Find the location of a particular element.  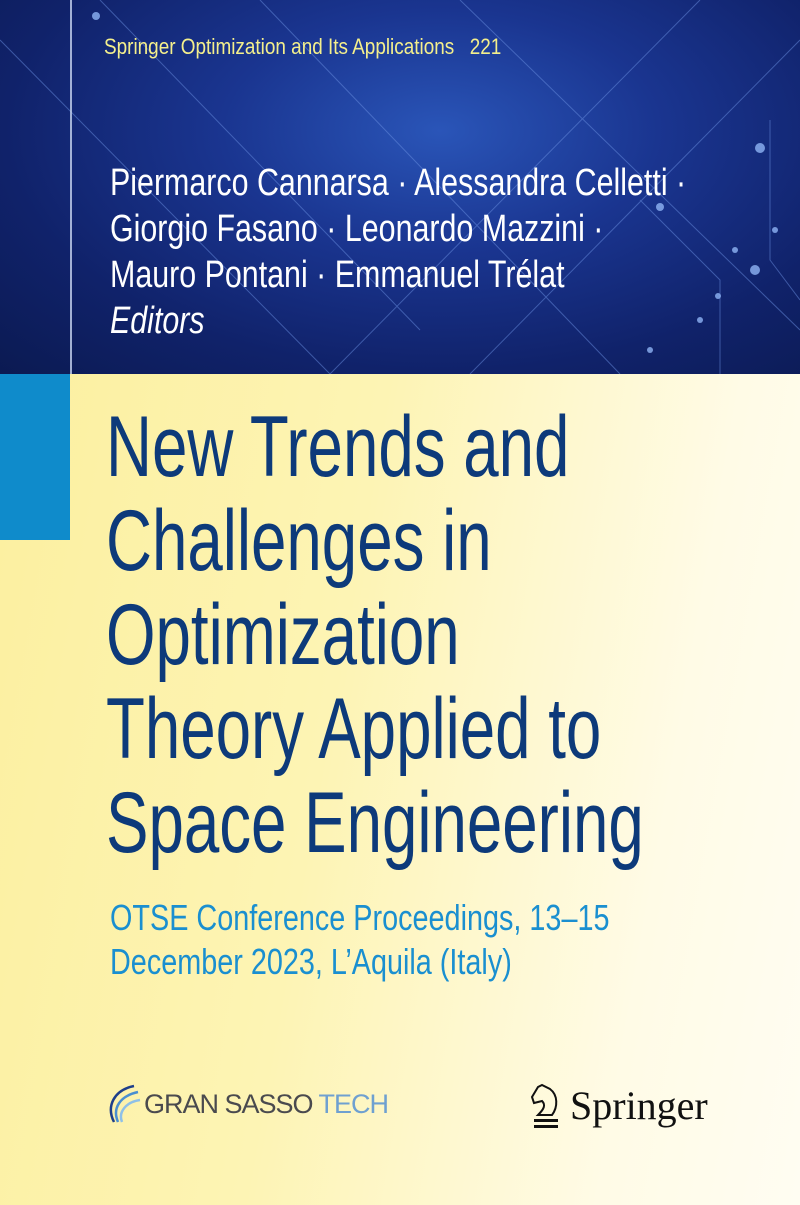

editors-role: Editors is located at coordinates (157, 321).